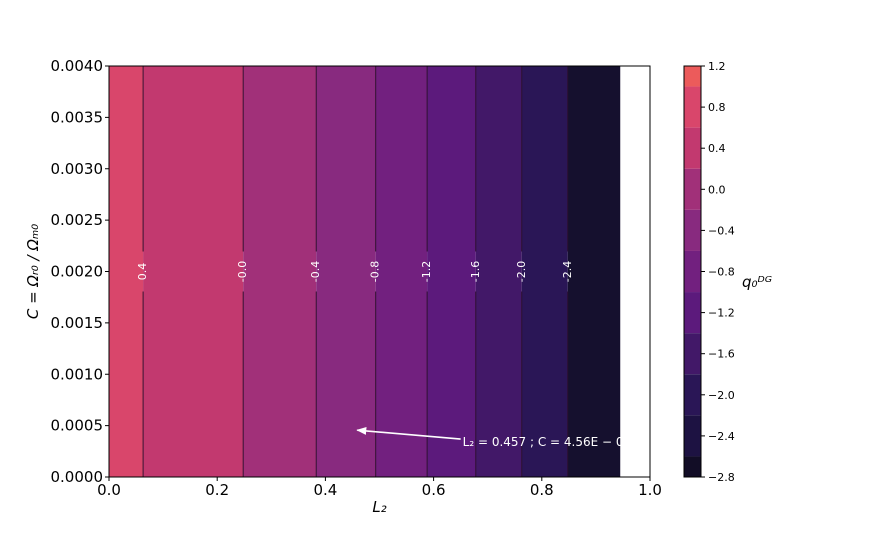 Image resolution: width=872 pixels, height=545 pixels. I want to click on x-tick-label-4: 0.8, so click(542, 490).